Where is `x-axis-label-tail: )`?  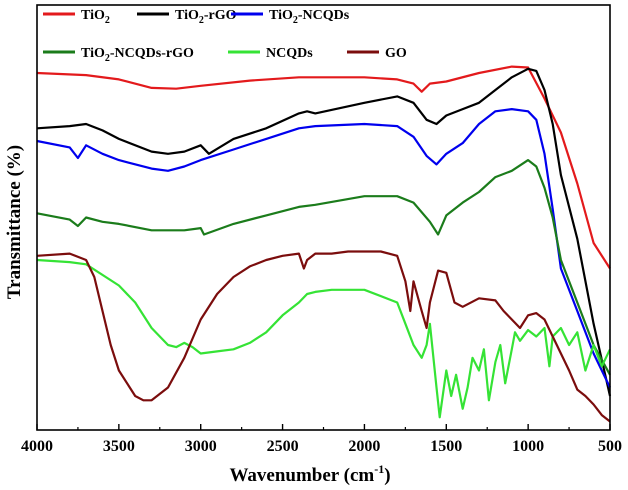
x-axis-label-tail: ) is located at coordinates (387, 475).